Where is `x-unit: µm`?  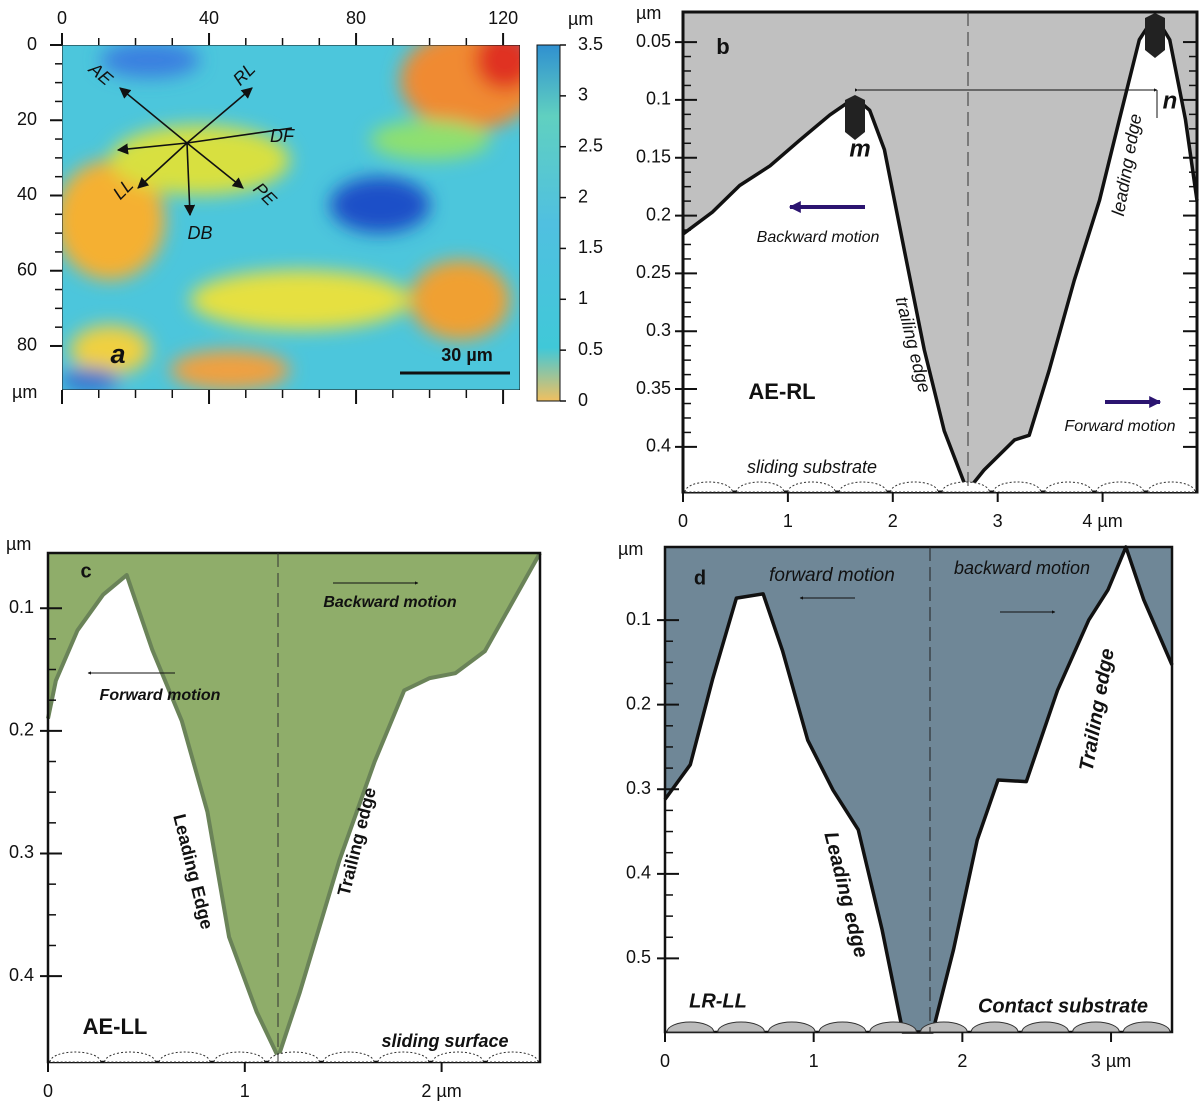 x-unit: µm is located at coordinates (580, 19).